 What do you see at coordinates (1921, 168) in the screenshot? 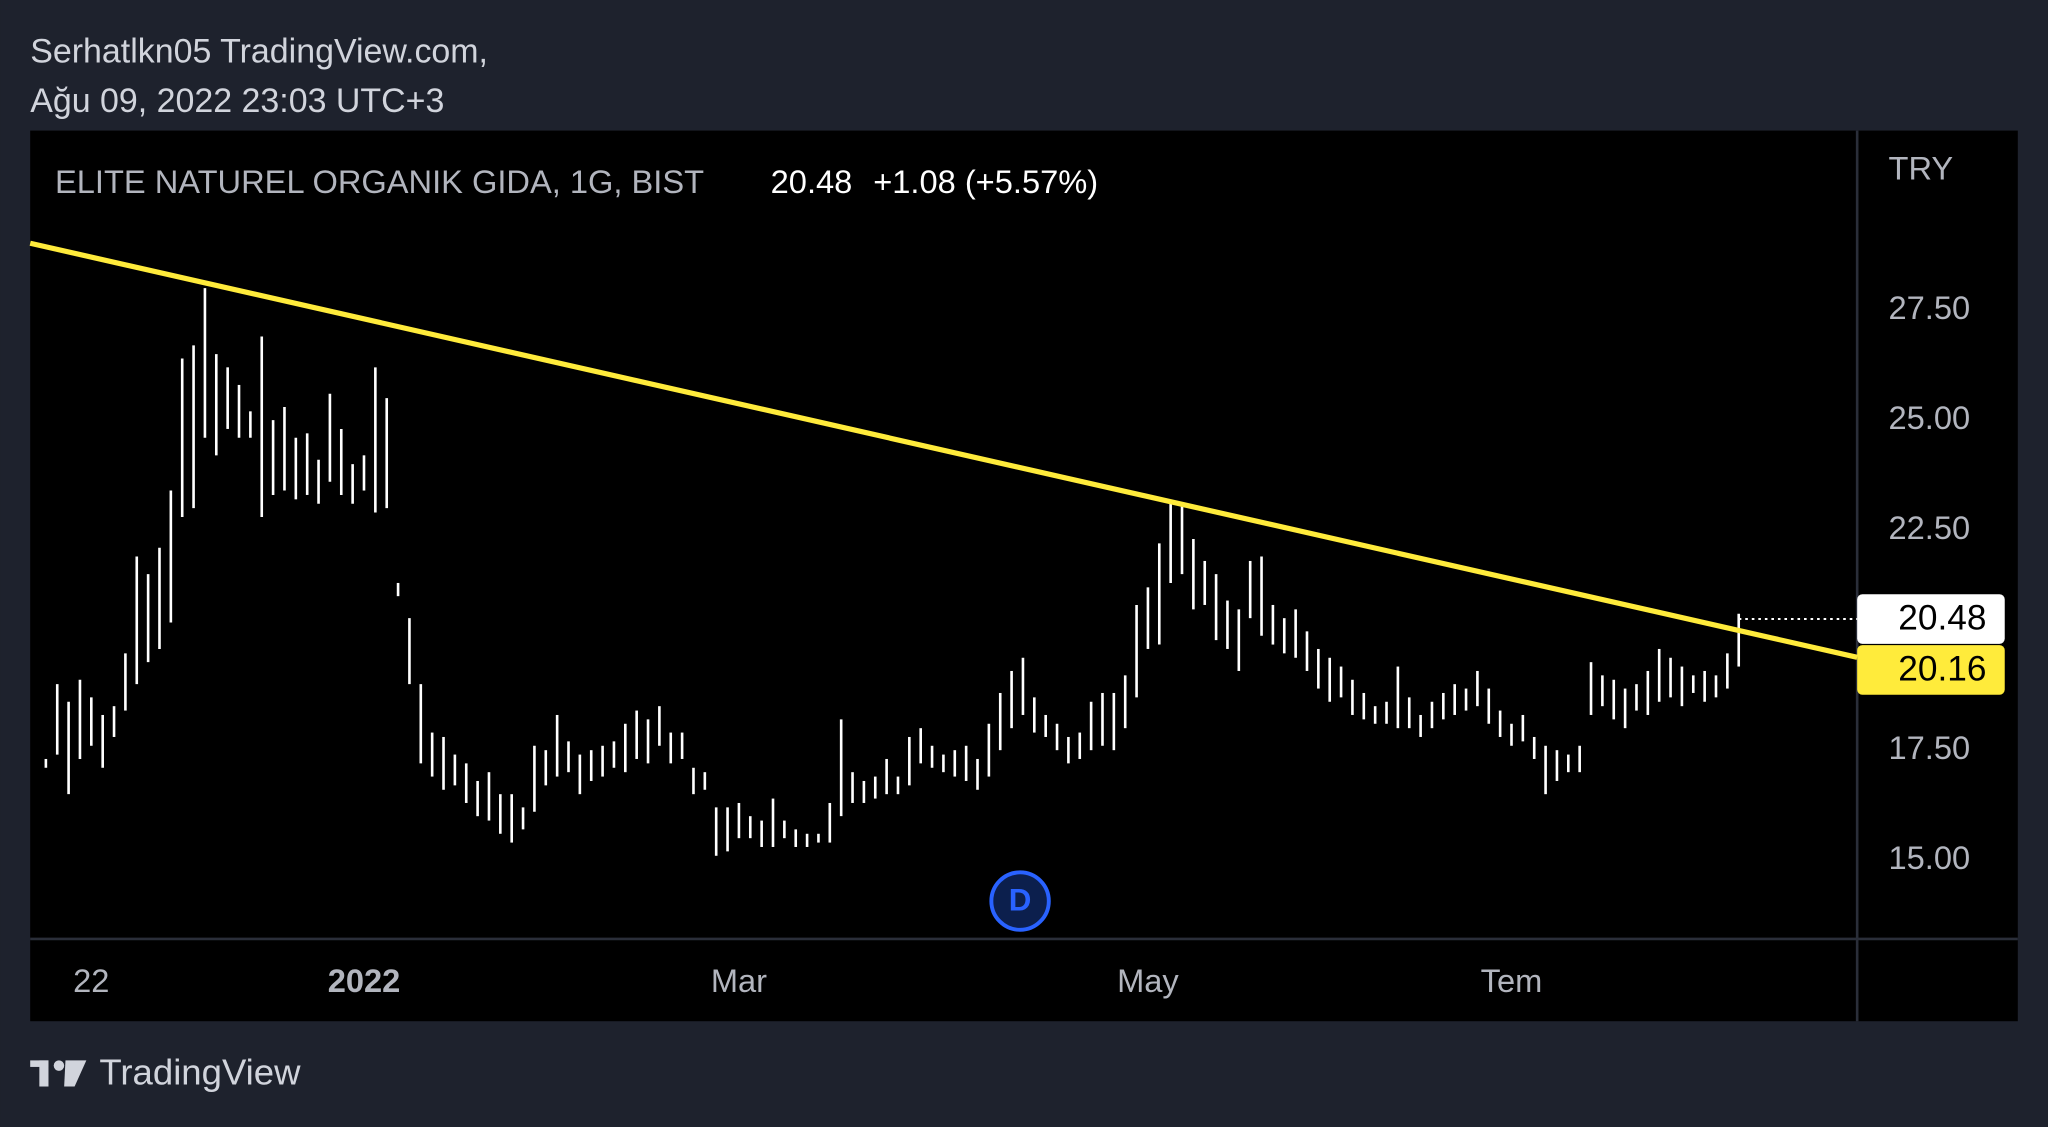
I see `currency: TRY` at bounding box center [1921, 168].